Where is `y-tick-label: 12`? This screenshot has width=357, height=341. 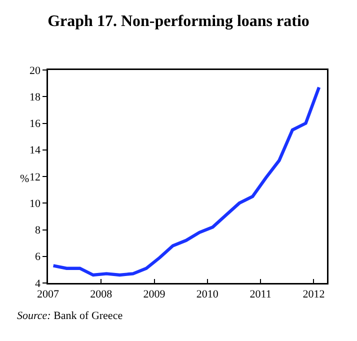
y-tick-label: 12 is located at coordinates (35, 177).